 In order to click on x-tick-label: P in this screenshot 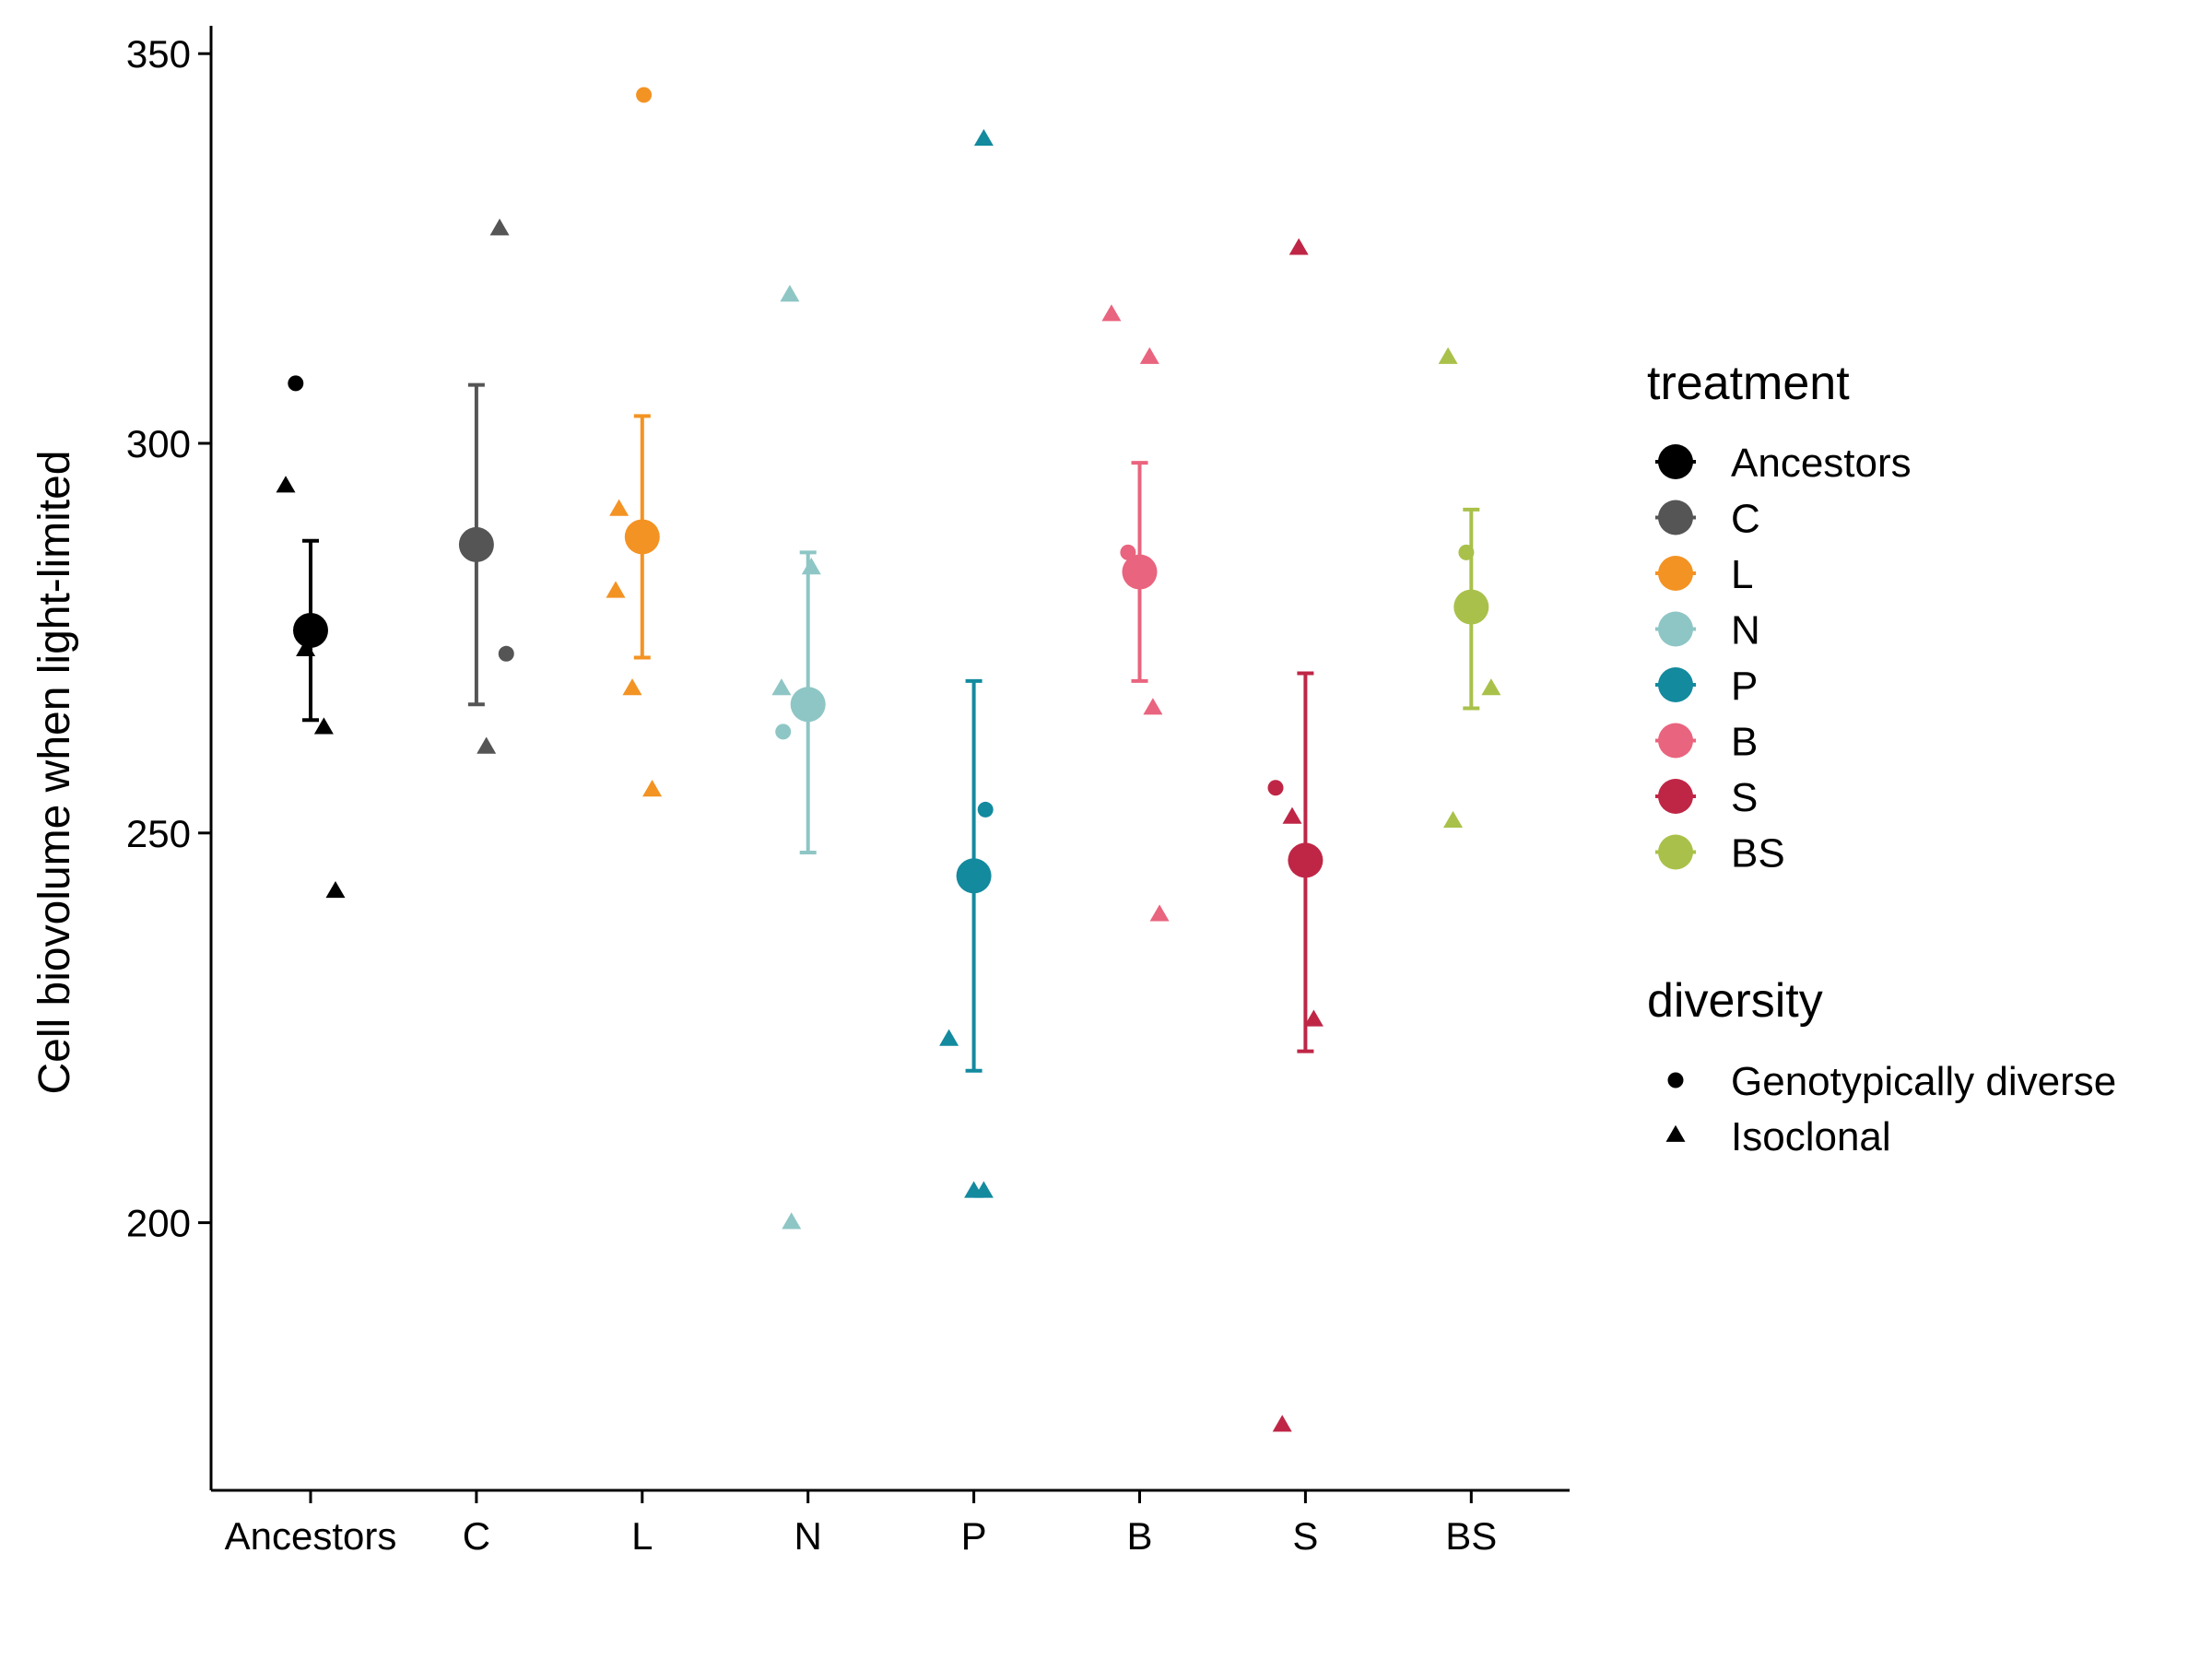, I will do `click(974, 1536)`.